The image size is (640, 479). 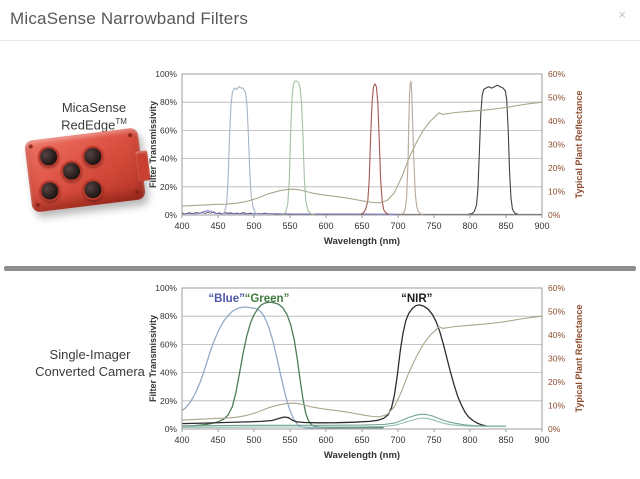 I want to click on rededge-camera-photo, so click(x=88, y=174).